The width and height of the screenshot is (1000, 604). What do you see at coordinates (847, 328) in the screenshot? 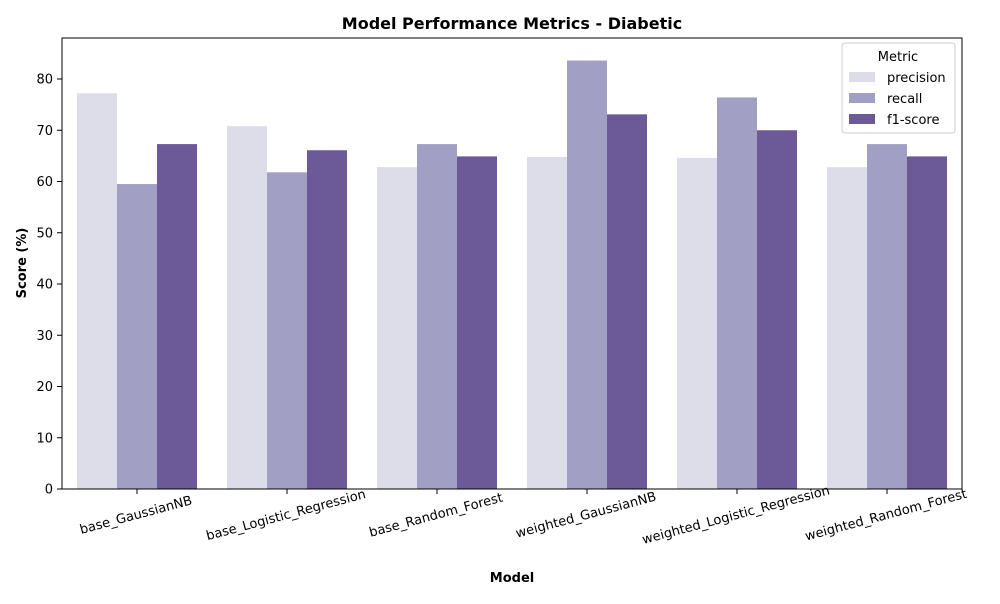
I see `bar-precision-weighted_Random_Forest` at bounding box center [847, 328].